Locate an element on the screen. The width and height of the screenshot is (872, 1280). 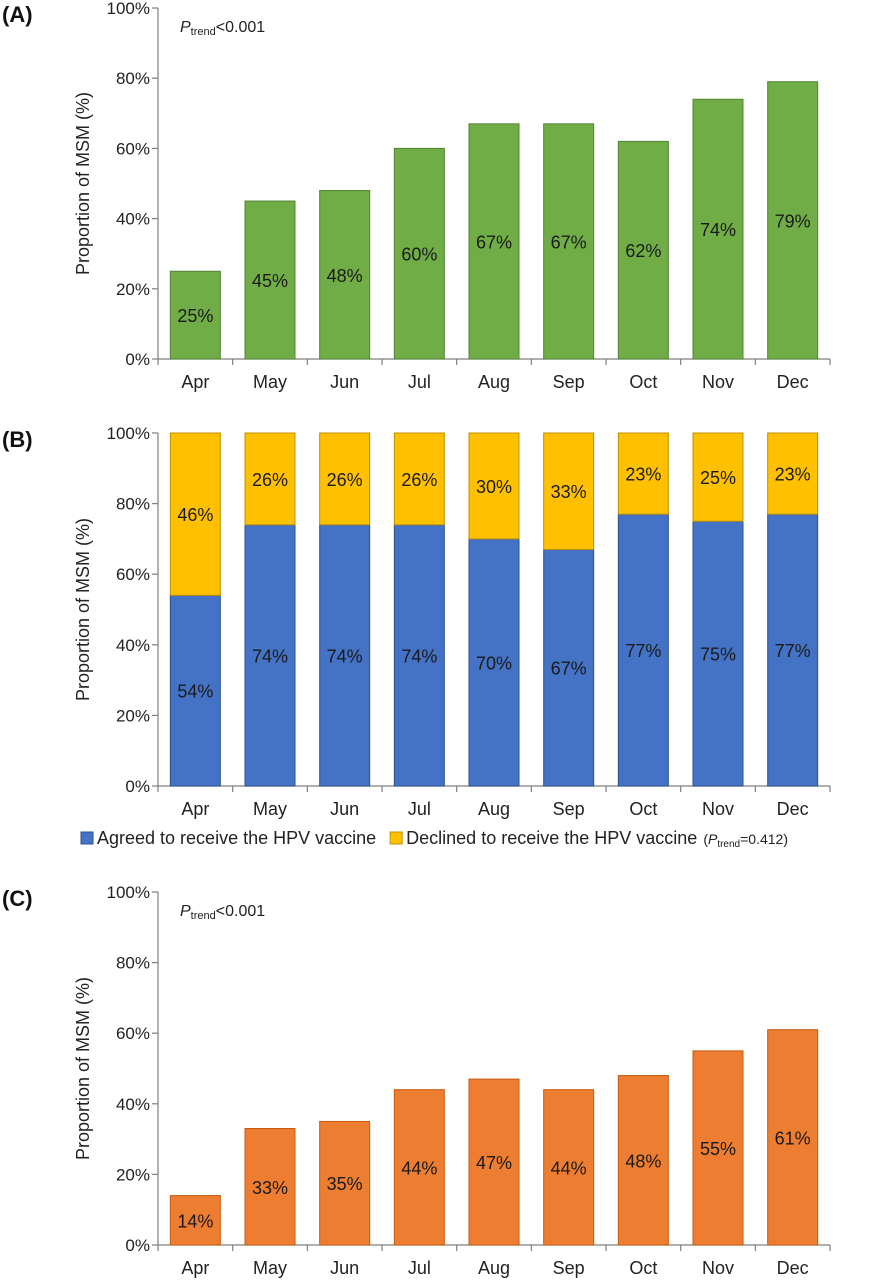
data-label: 79% is located at coordinates (793, 221).